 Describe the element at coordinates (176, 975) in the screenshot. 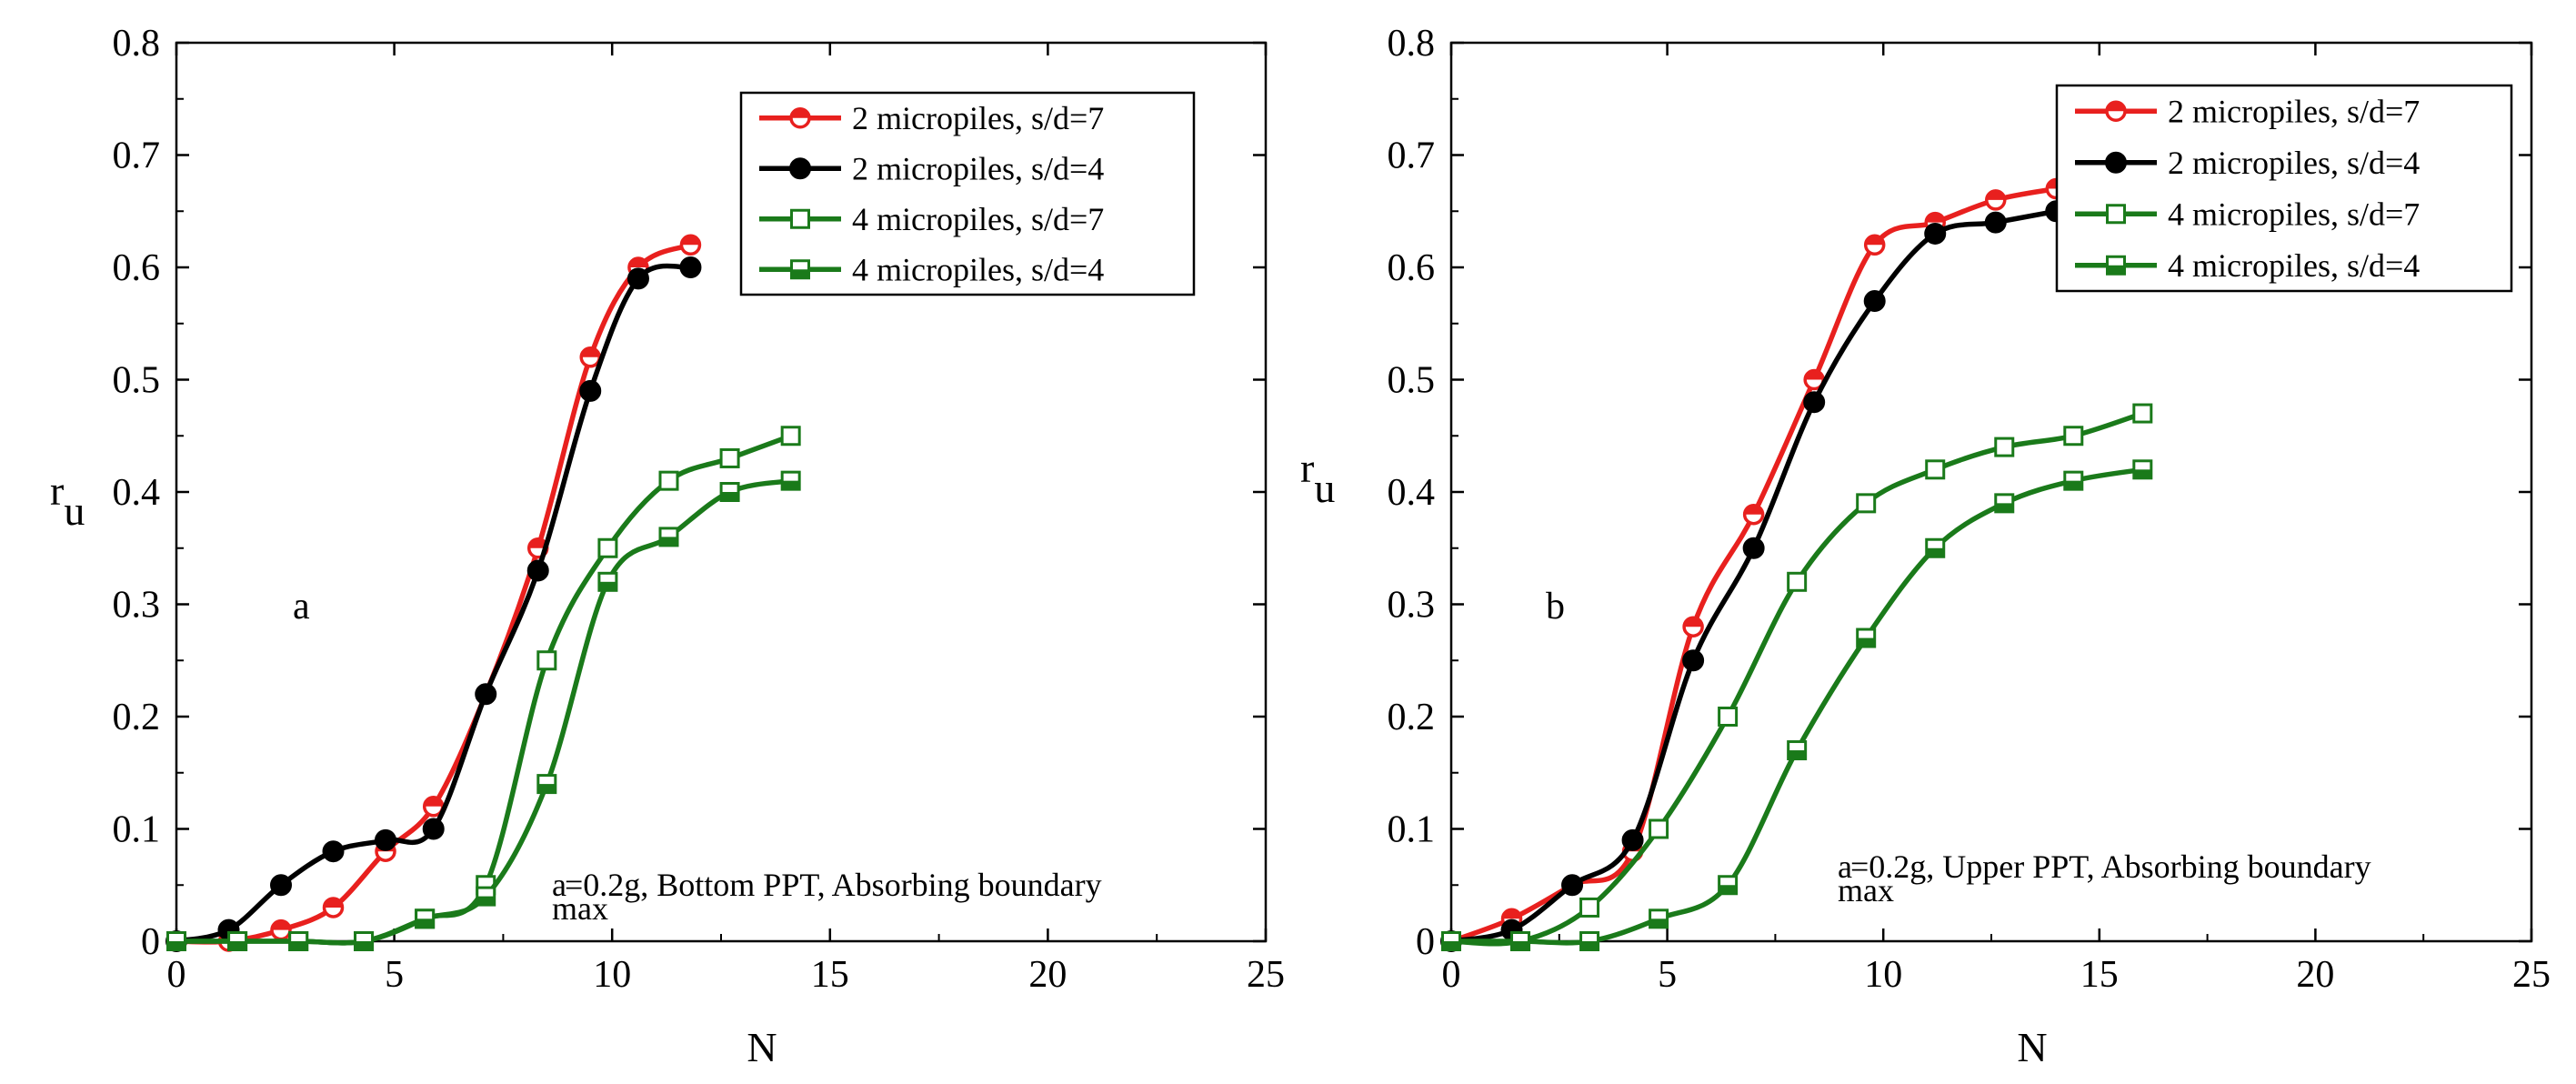

I see `x-tick-label: 0` at that location.